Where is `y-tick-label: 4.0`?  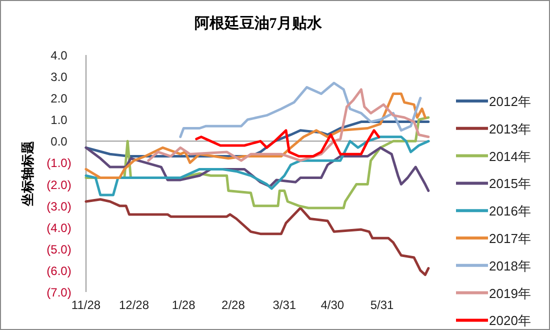 y-tick-label: 4.0 is located at coordinates (59, 55).